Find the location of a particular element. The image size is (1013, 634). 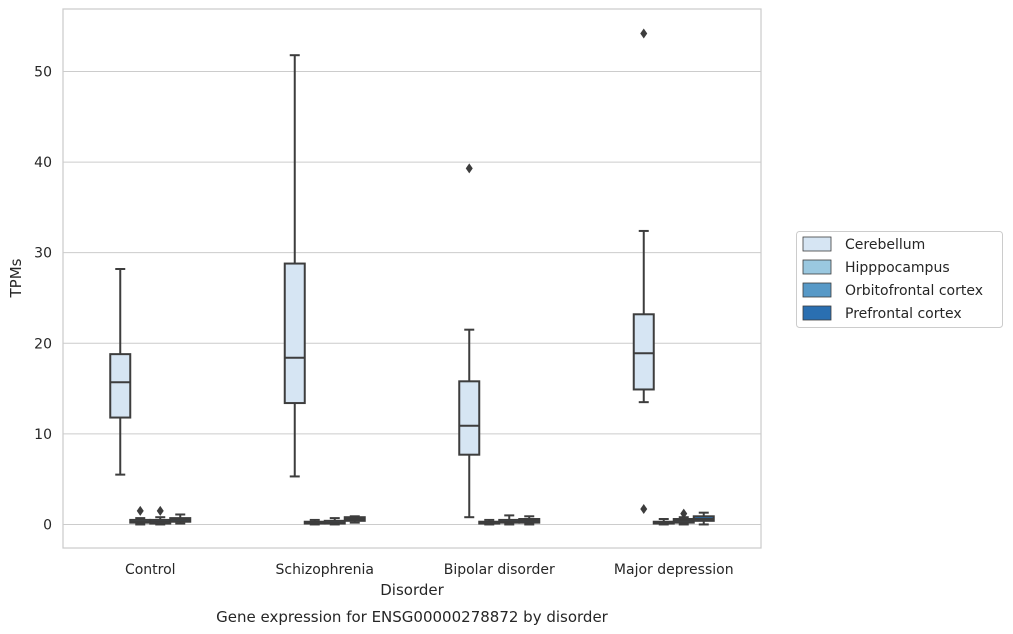

legend-label: Hipppocampus is located at coordinates (897, 268).